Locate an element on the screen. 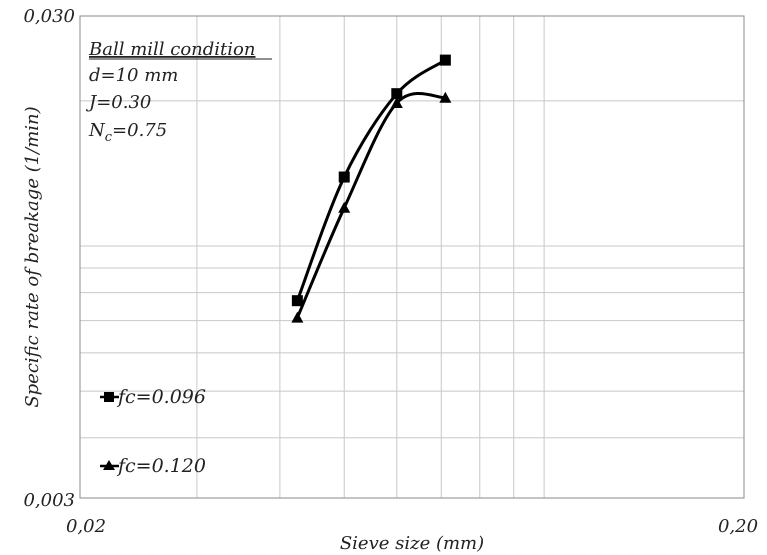 The image size is (767, 555). series-layer is located at coordinates (371, 188).